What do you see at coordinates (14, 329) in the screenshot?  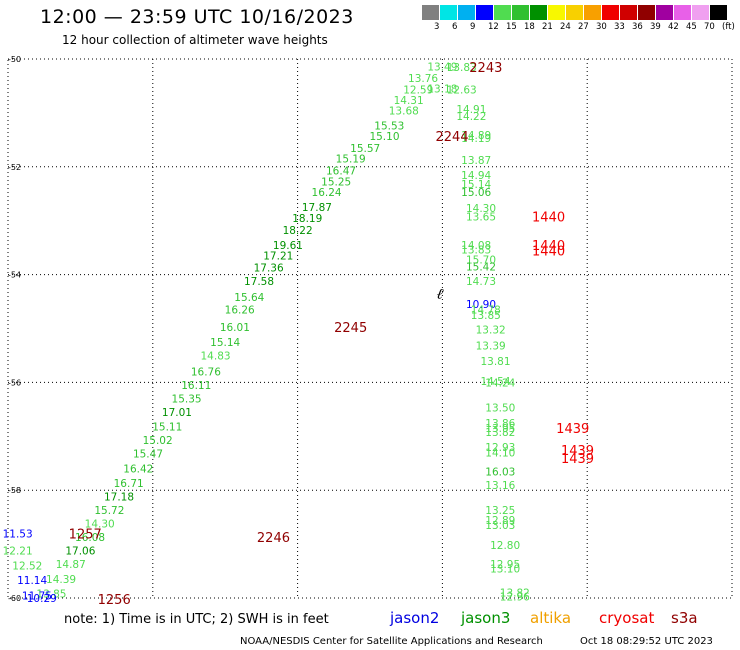 I see `axis-ticks: 150153156159162165-50-52-54-56-58-60` at bounding box center [14, 329].